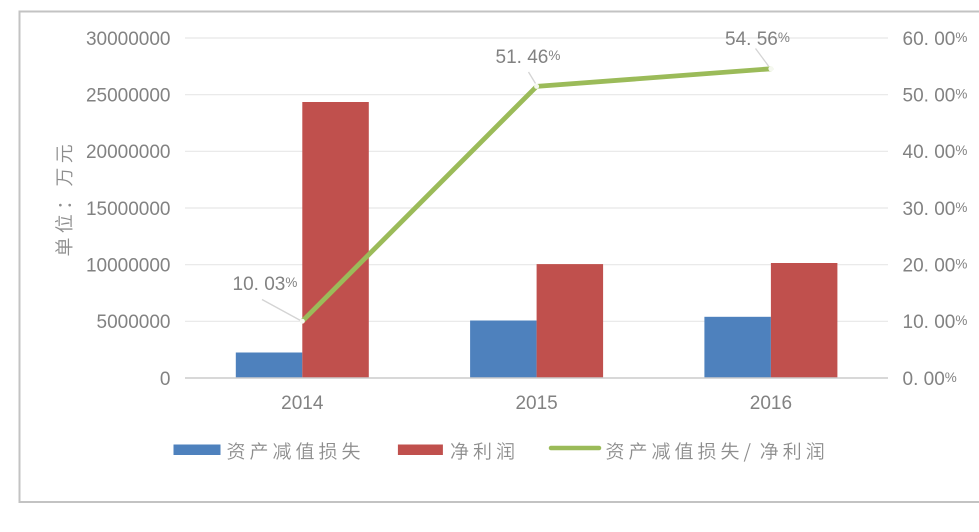  Describe the element at coordinates (128, 209) in the screenshot. I see `svg-text: 15000000` at that location.